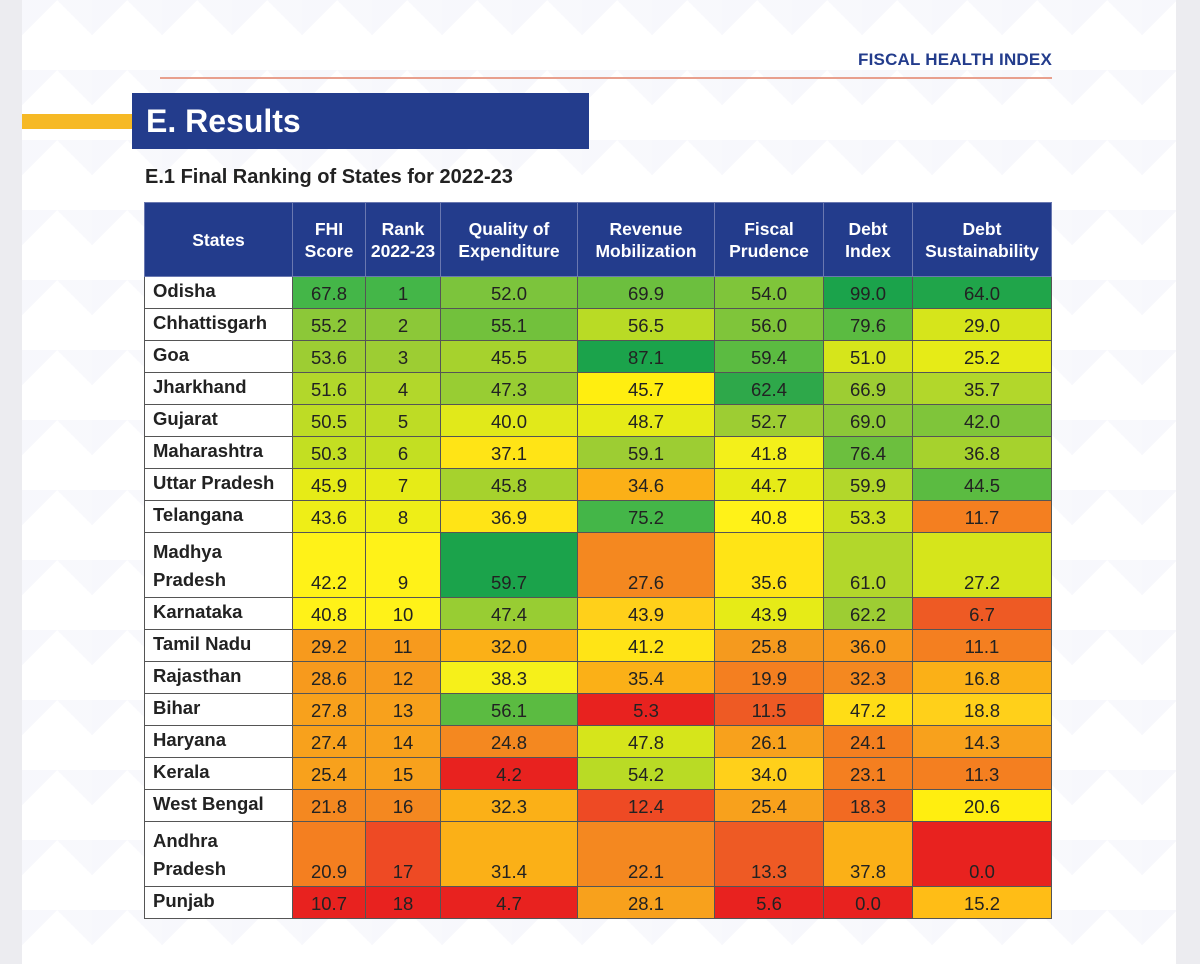 This screenshot has height=964, width=1200. I want to click on value-cell: 40.0, so click(509, 420).